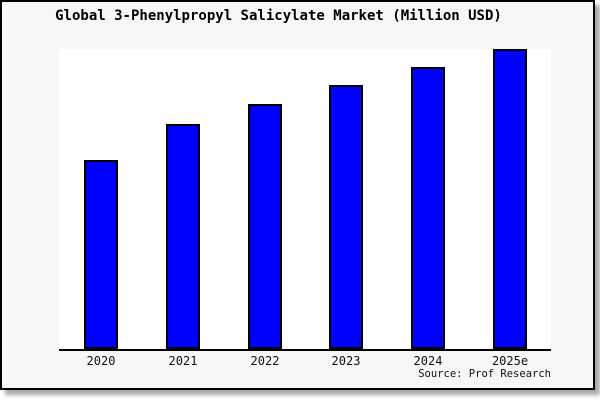 The height and width of the screenshot is (400, 600). What do you see at coordinates (510, 361) in the screenshot?
I see `x-tick-label-2025e: 2025e` at bounding box center [510, 361].